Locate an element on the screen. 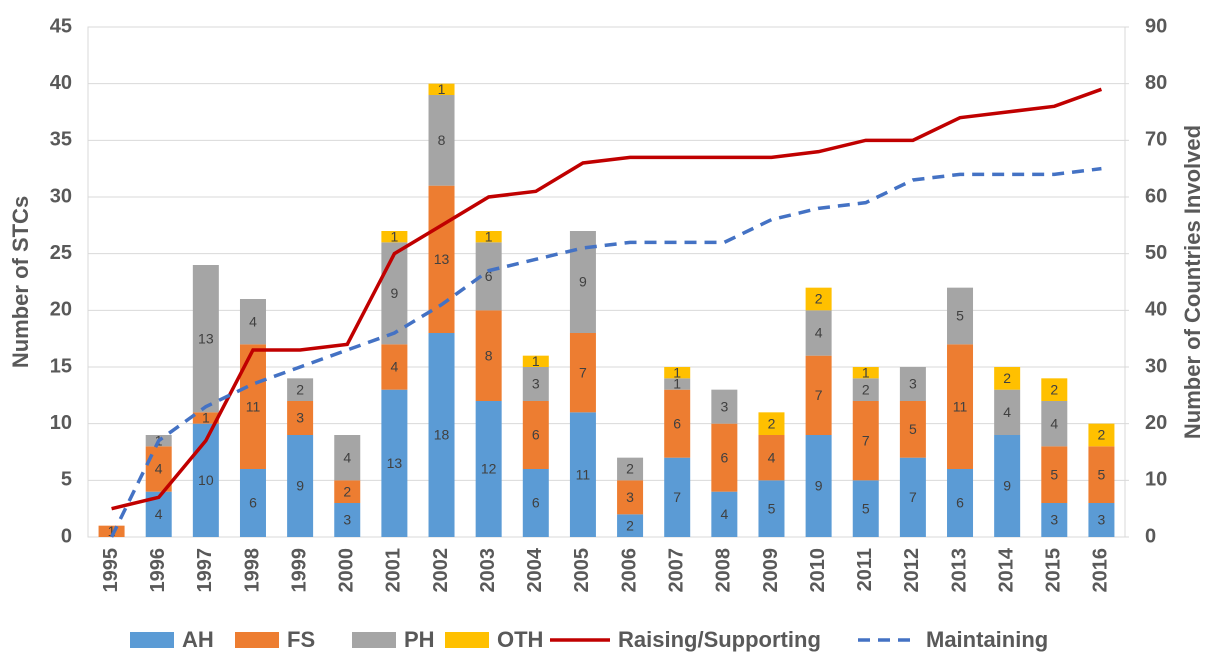 The width and height of the screenshot is (1209, 656). x-tick-label: 1996 is located at coordinates (158, 570).